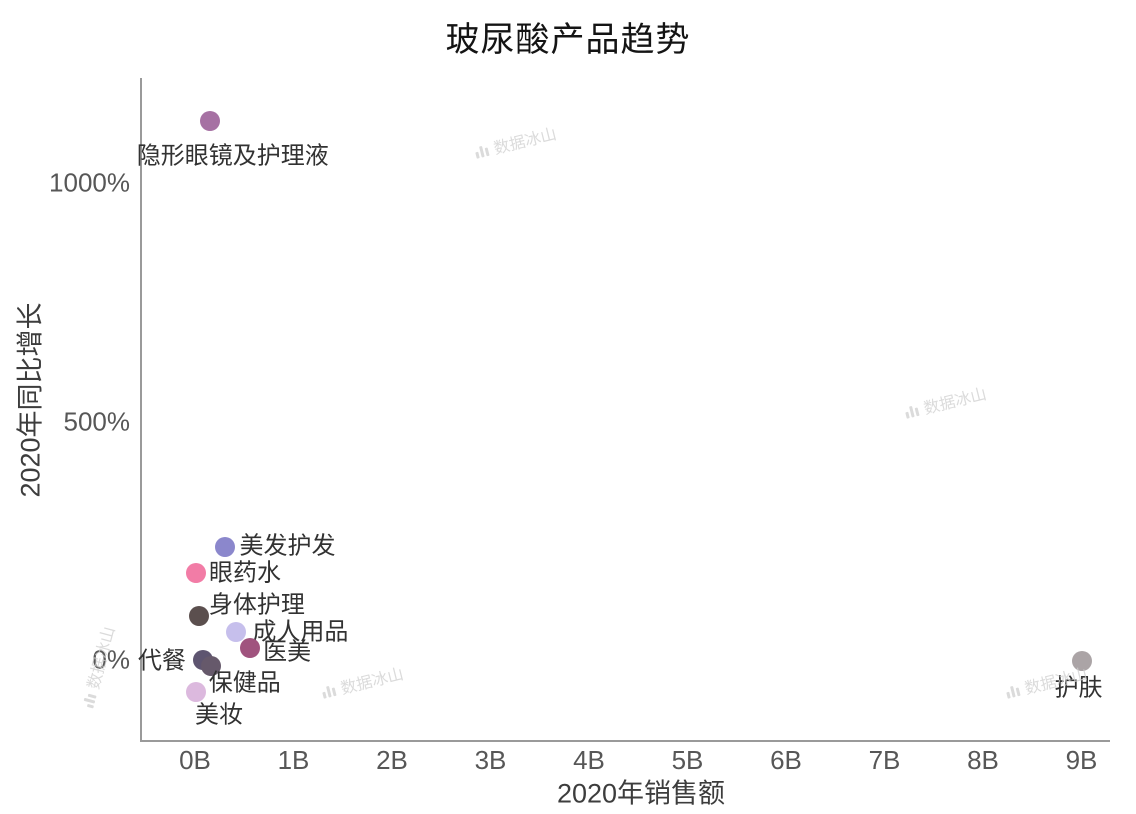  Describe the element at coordinates (641, 793) in the screenshot. I see `x-axis-title: 2020年销售额` at that location.